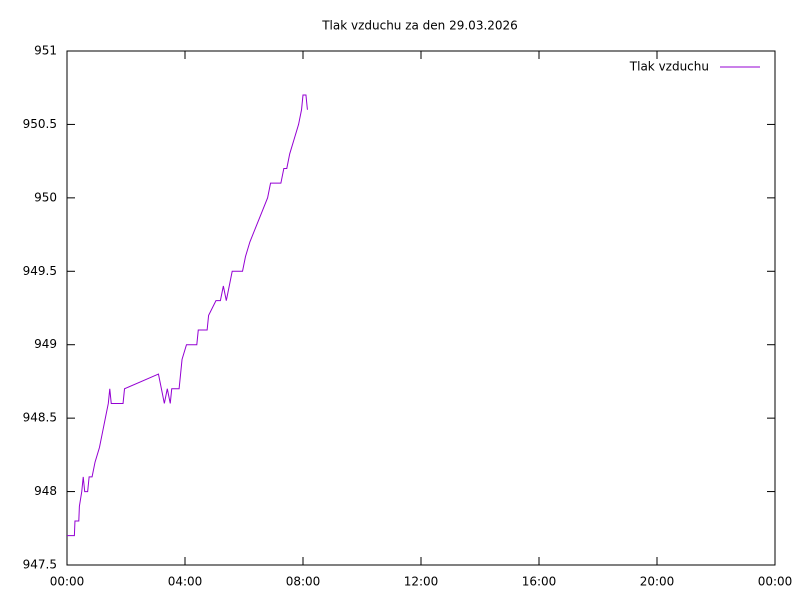 The height and width of the screenshot is (600, 800). Describe the element at coordinates (657, 582) in the screenshot. I see `x-tick-label: 20:00` at that location.